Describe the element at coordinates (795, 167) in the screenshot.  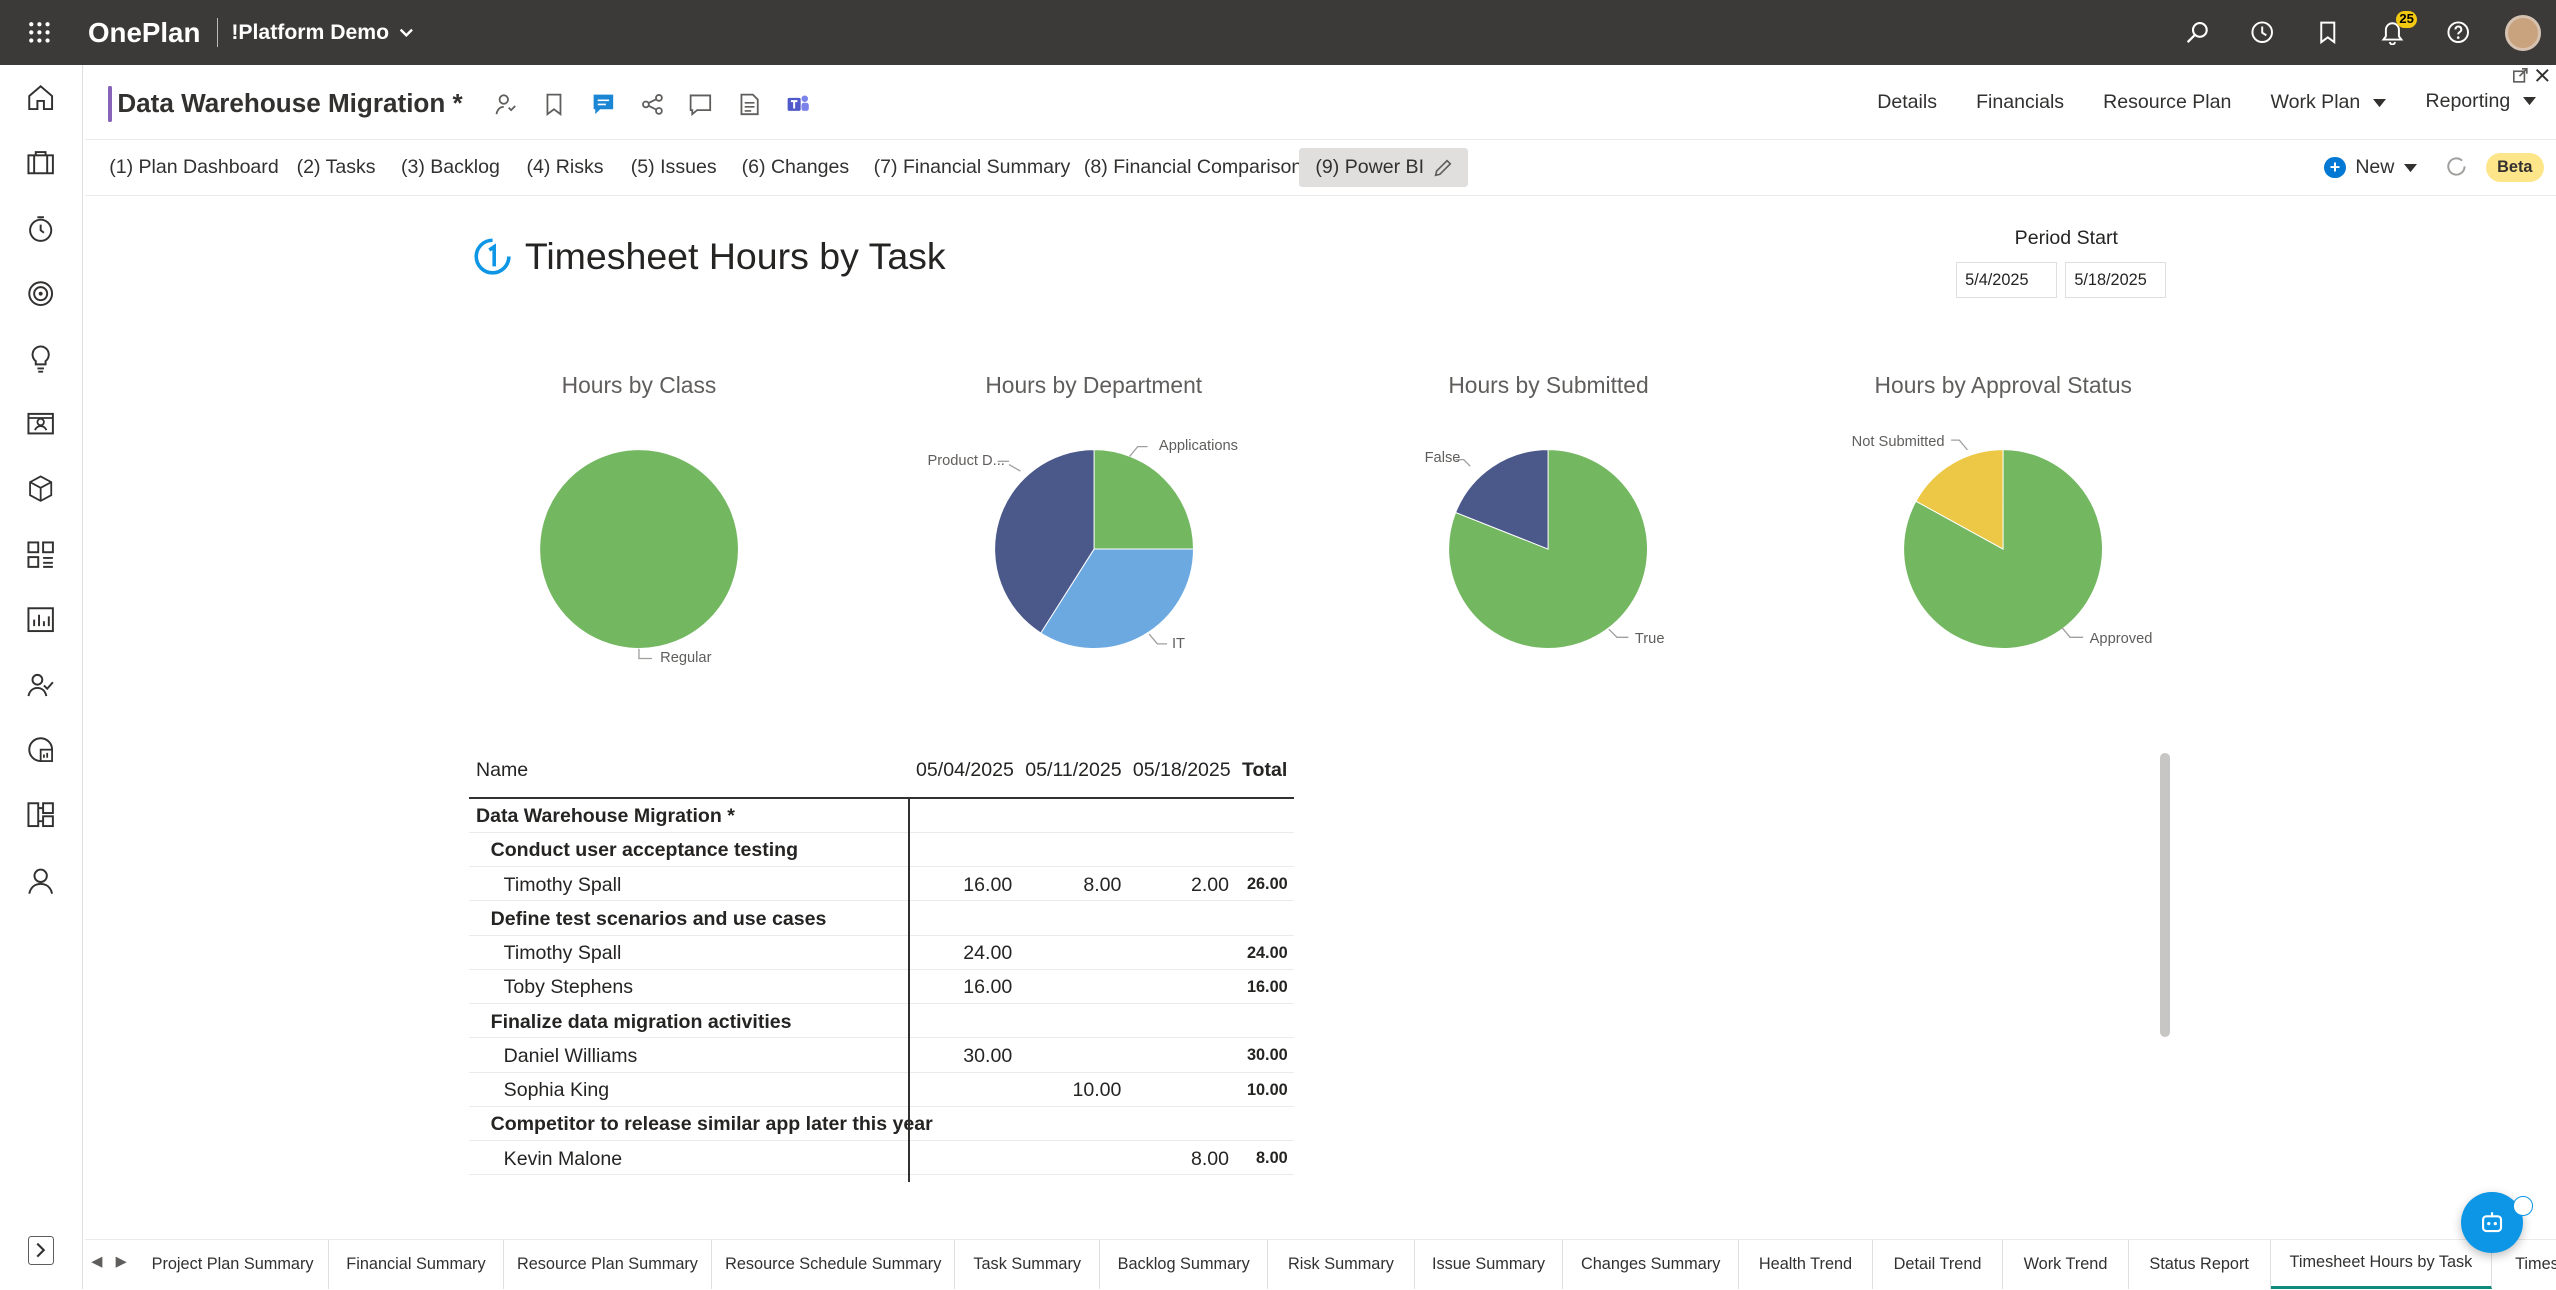
I see `tab-changes: (6) Changes` at that location.